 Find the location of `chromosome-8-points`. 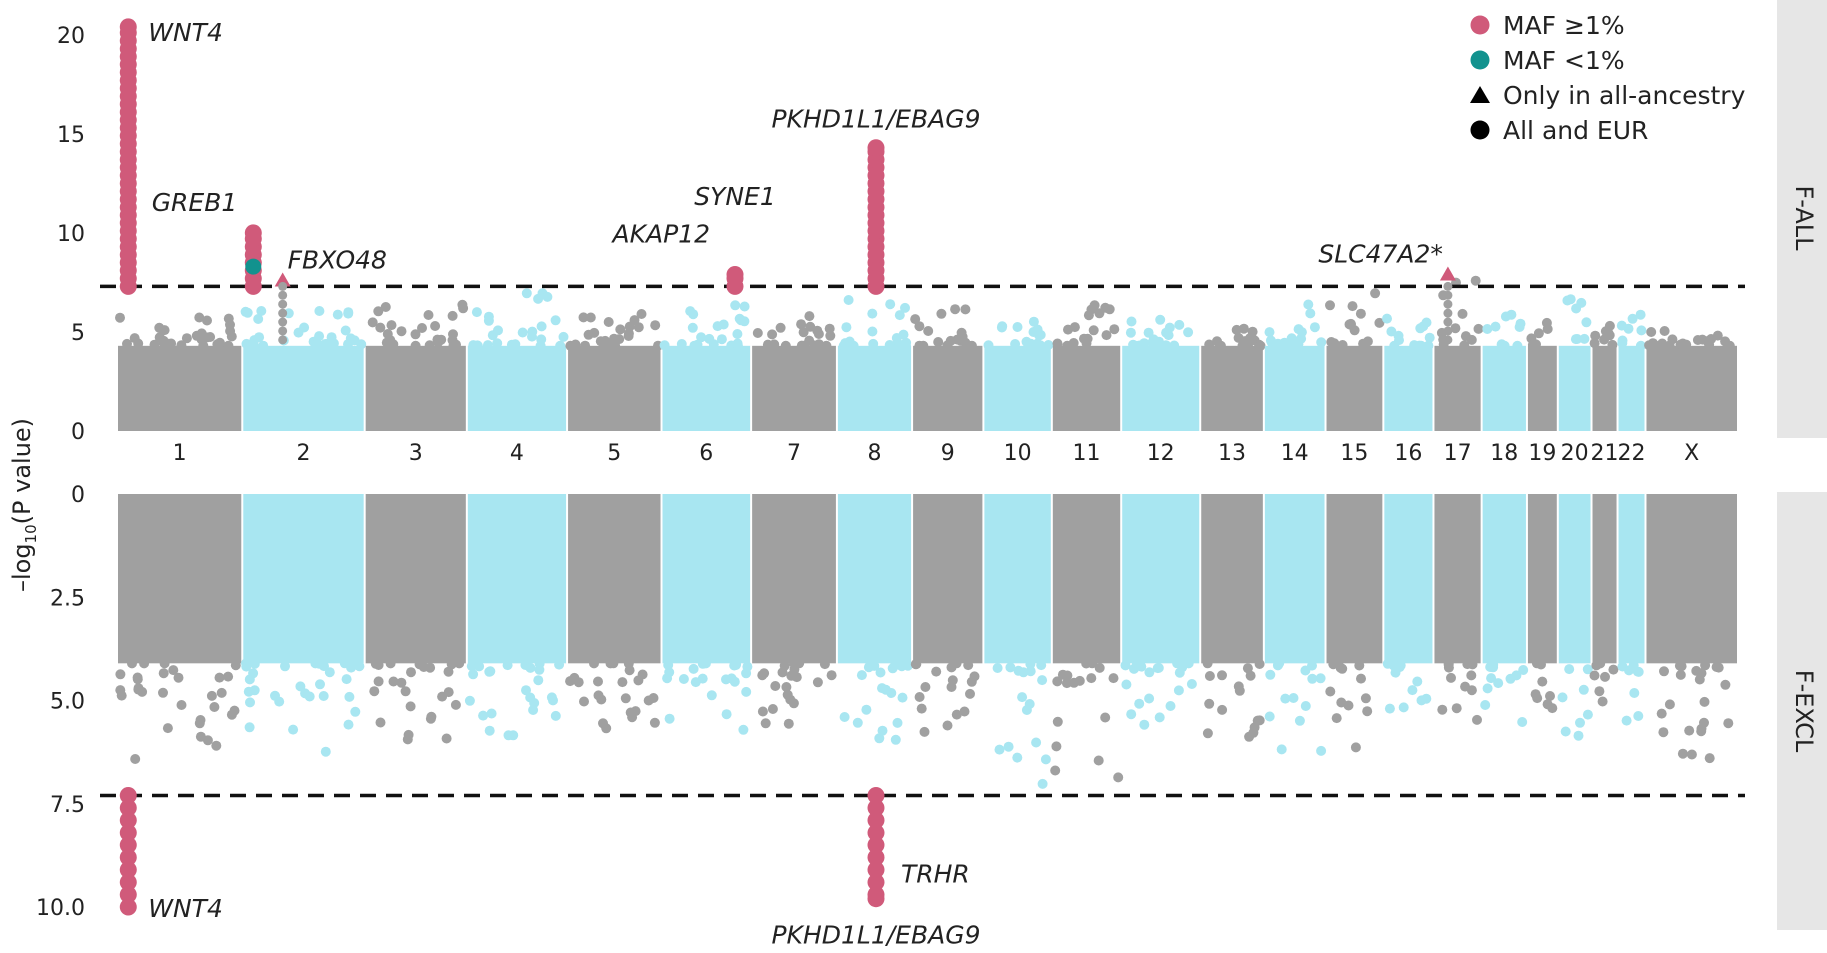

chromosome-8-points is located at coordinates (875, 619).